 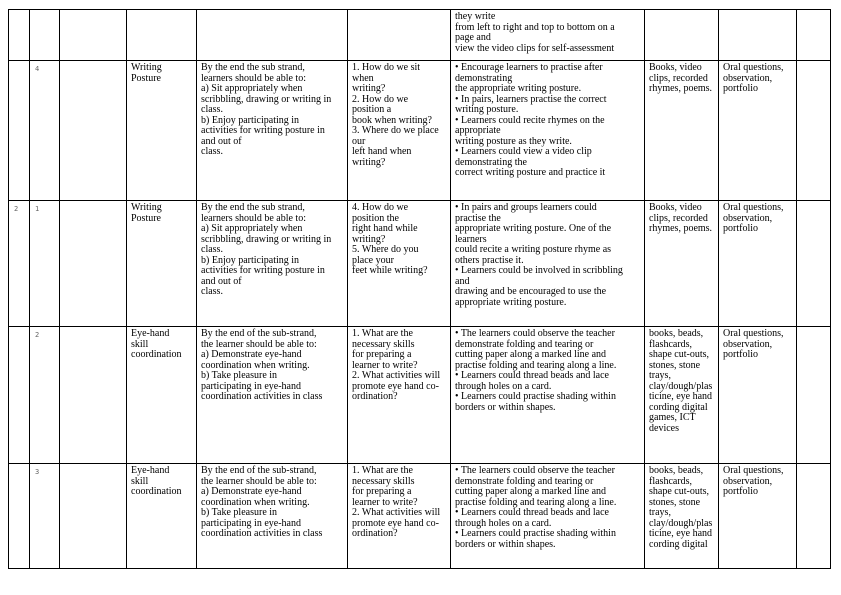 What do you see at coordinates (161, 35) in the screenshot?
I see `sub-strand-cell` at bounding box center [161, 35].